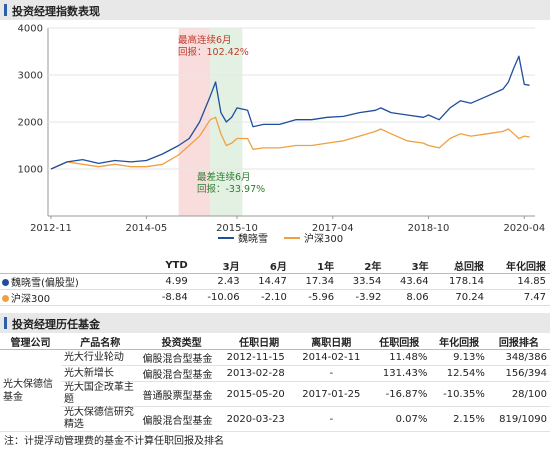 The image size is (550, 457). Describe the element at coordinates (217, 266) in the screenshot. I see `perf-col-header: 3月` at that location.